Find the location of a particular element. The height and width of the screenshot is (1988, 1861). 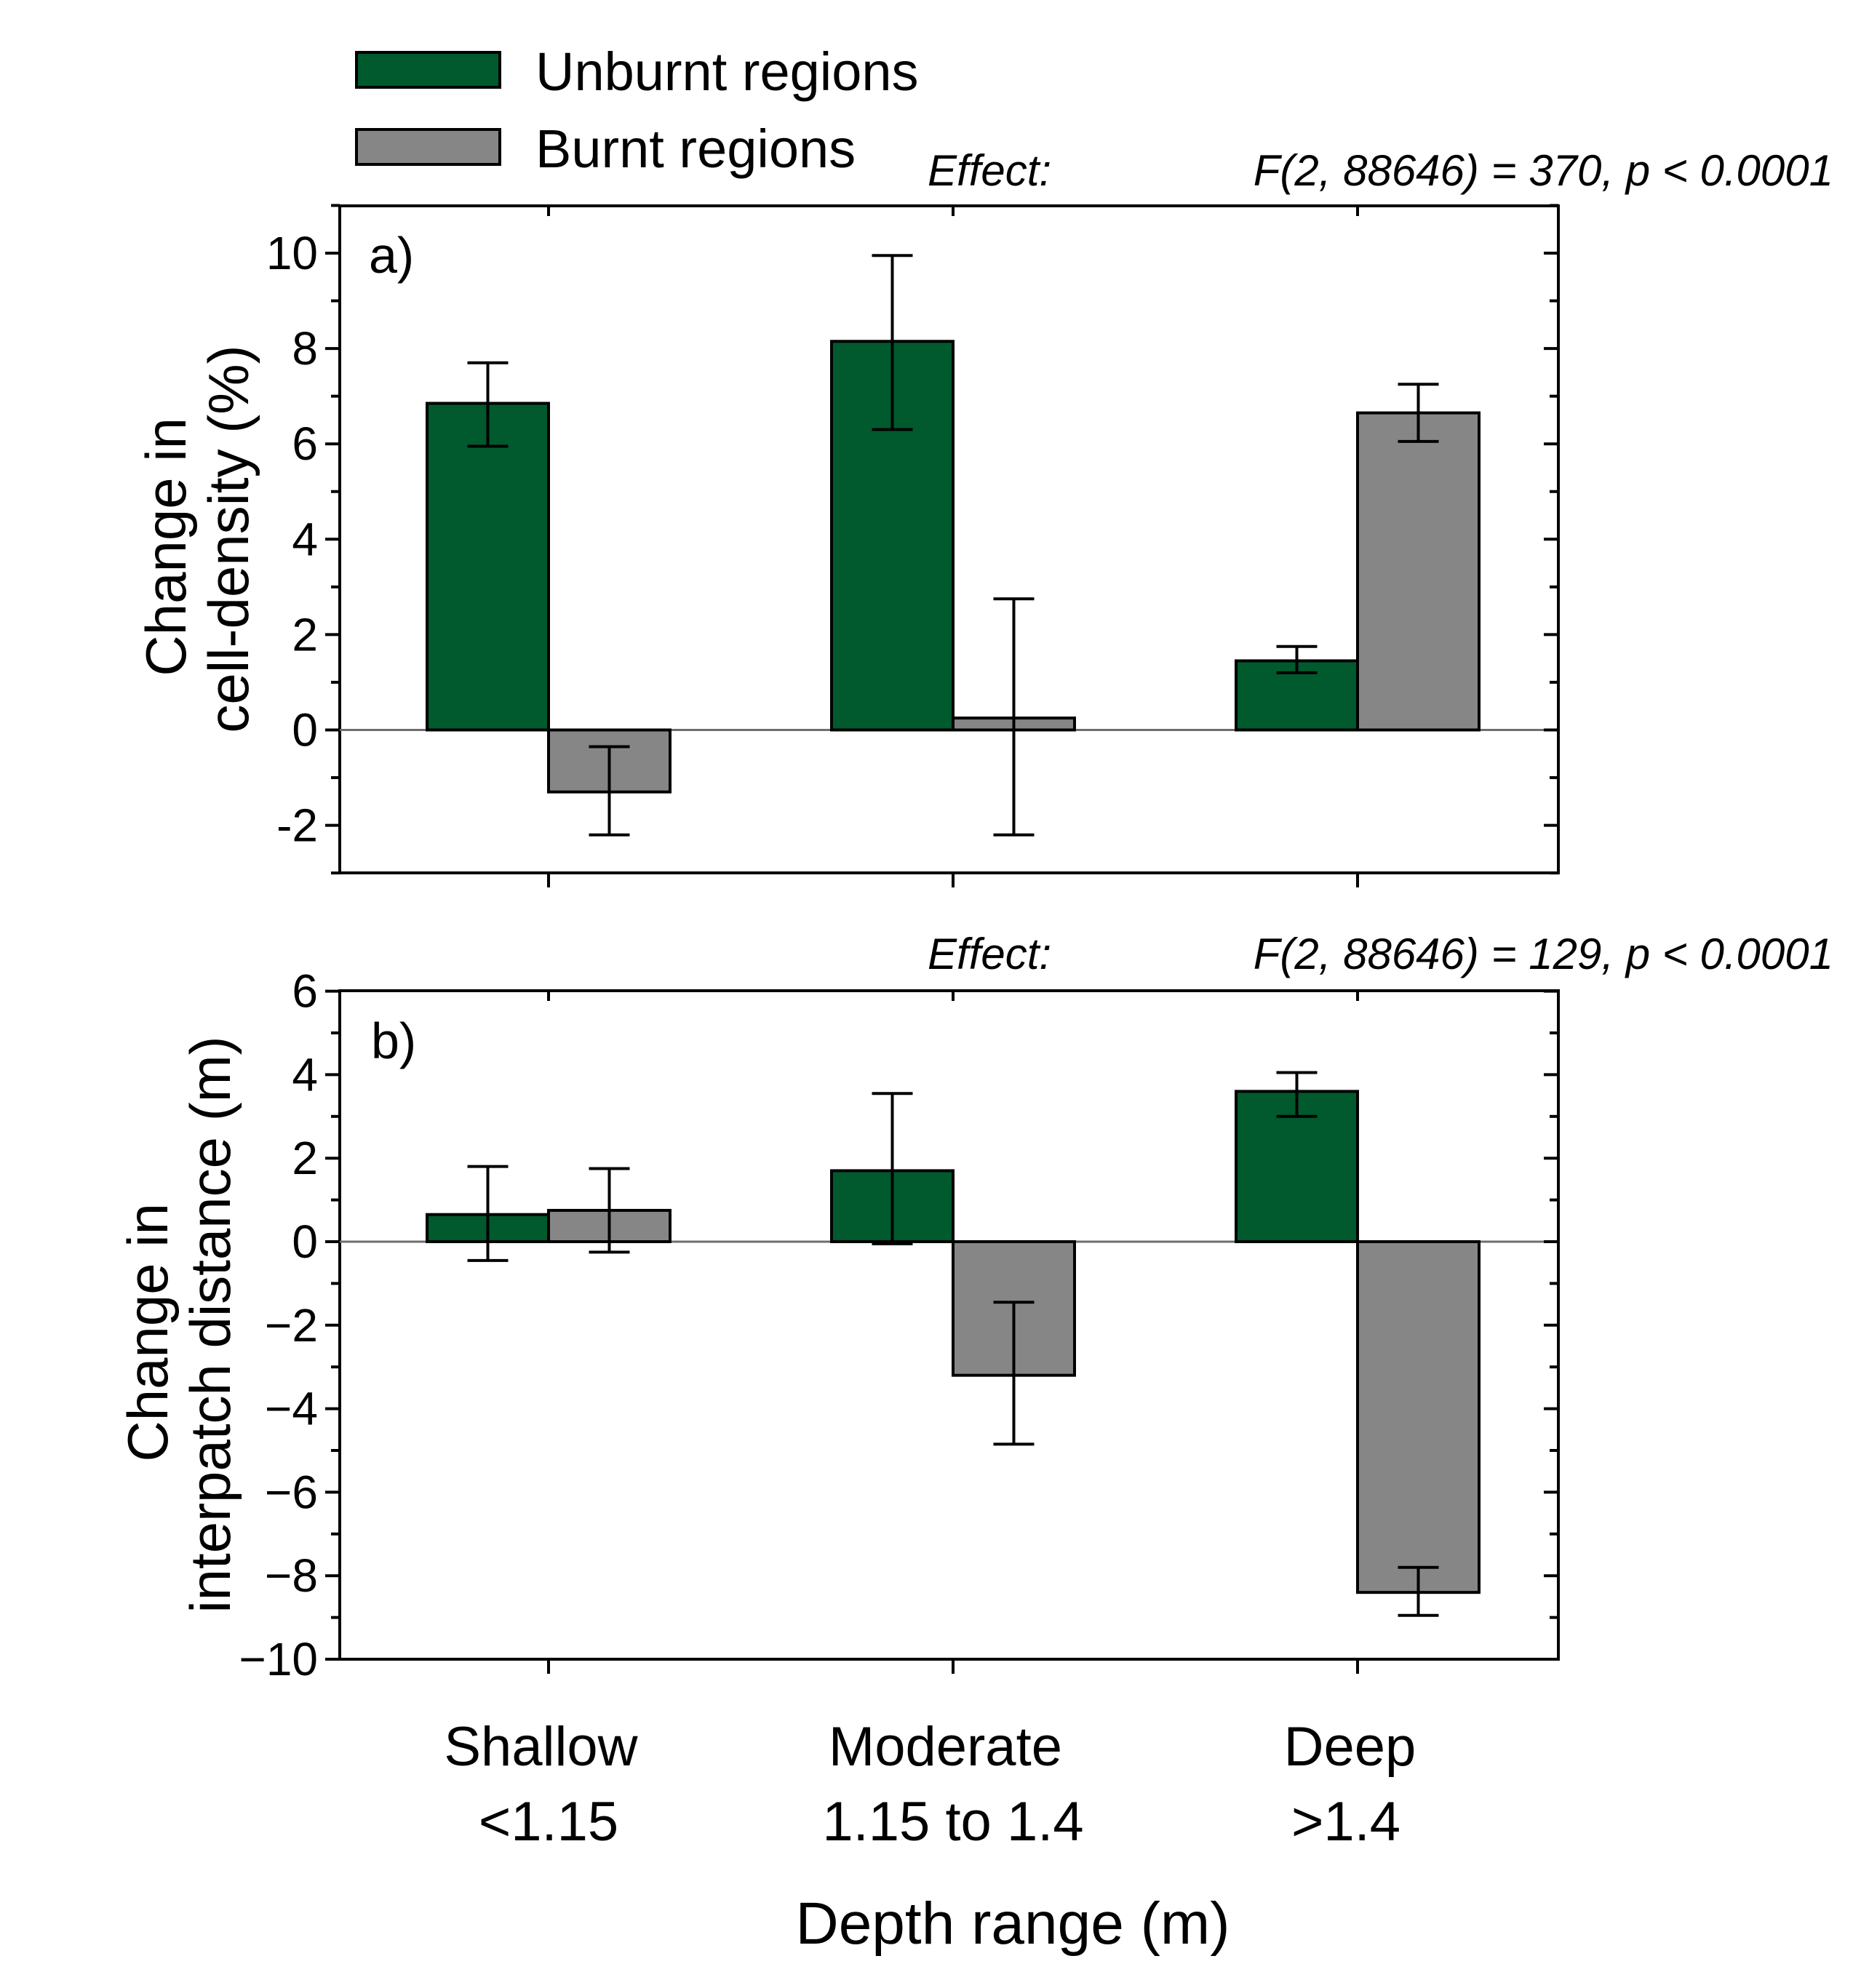

x-category-moderate: Moderate 1.15 to 1.4 is located at coordinates (952, 1784).